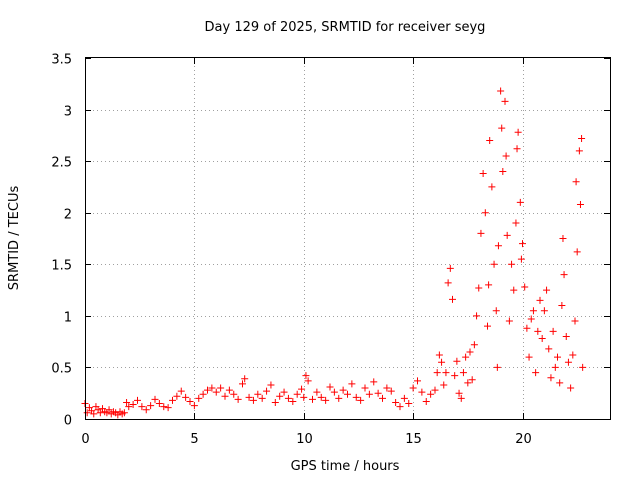 This screenshot has width=640, height=480. Describe the element at coordinates (61, 163) in the screenshot. I see `y-tick-label: 2.5` at that location.